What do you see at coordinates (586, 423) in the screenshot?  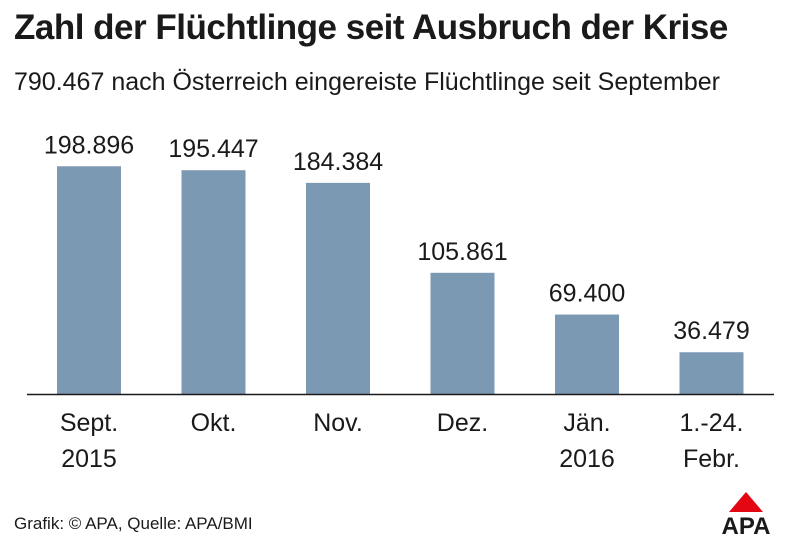 I see `category-label-4-0: Jän.` at bounding box center [586, 423].